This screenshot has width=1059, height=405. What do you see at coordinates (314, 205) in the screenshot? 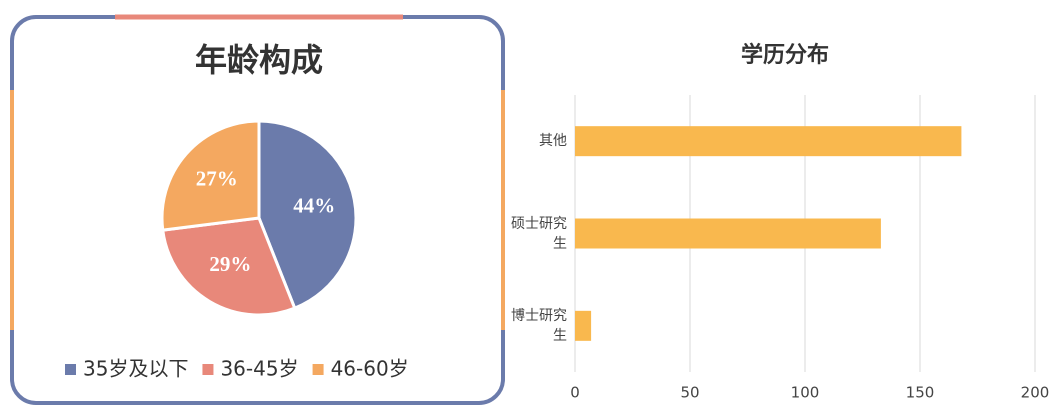
I see `slice-label: 44%` at bounding box center [314, 205].